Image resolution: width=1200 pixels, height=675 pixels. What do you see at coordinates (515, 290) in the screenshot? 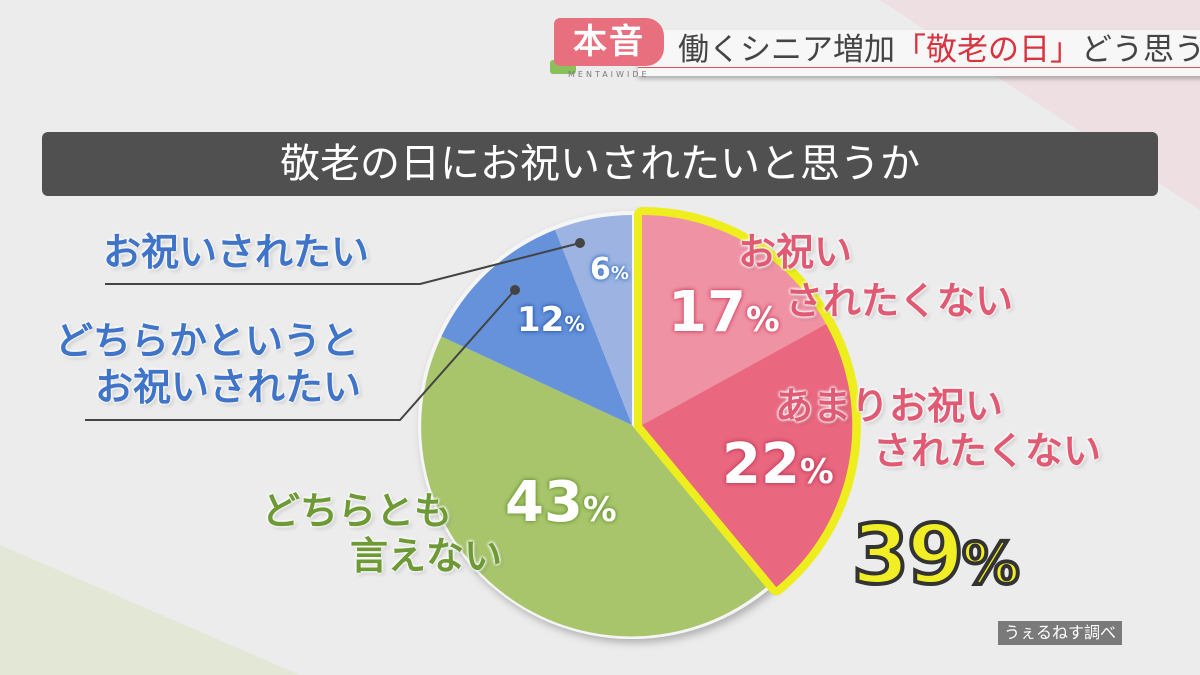
I see `leader-dot-somewhat` at bounding box center [515, 290].